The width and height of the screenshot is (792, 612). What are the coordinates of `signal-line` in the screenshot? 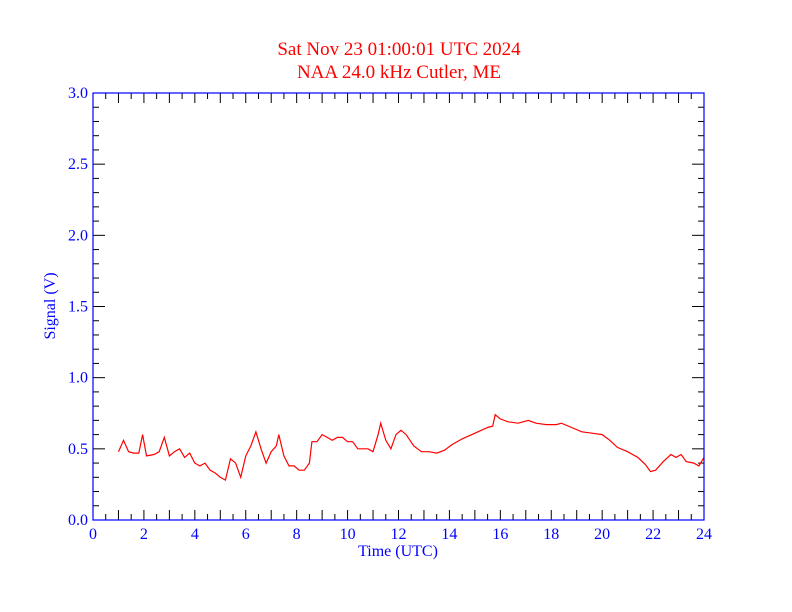 It's located at (411, 447).